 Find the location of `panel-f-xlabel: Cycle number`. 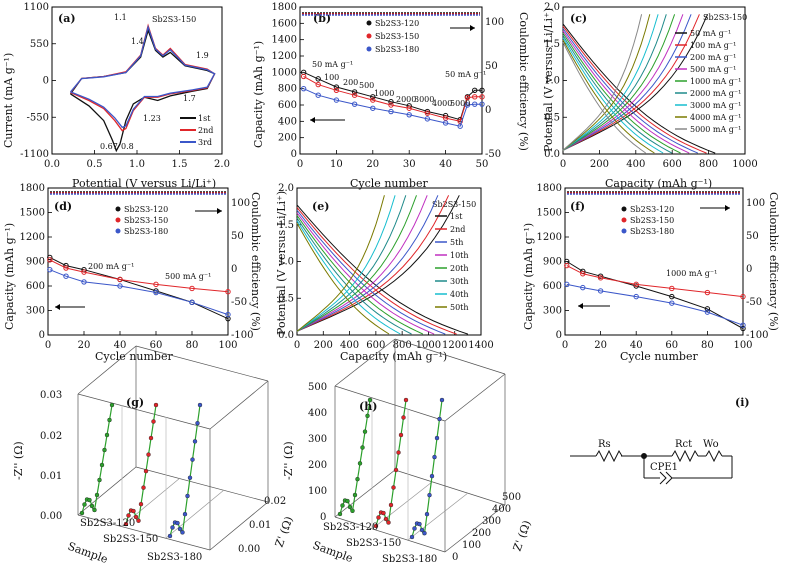

panel-f-xlabel: Cycle number is located at coordinates (659, 356).